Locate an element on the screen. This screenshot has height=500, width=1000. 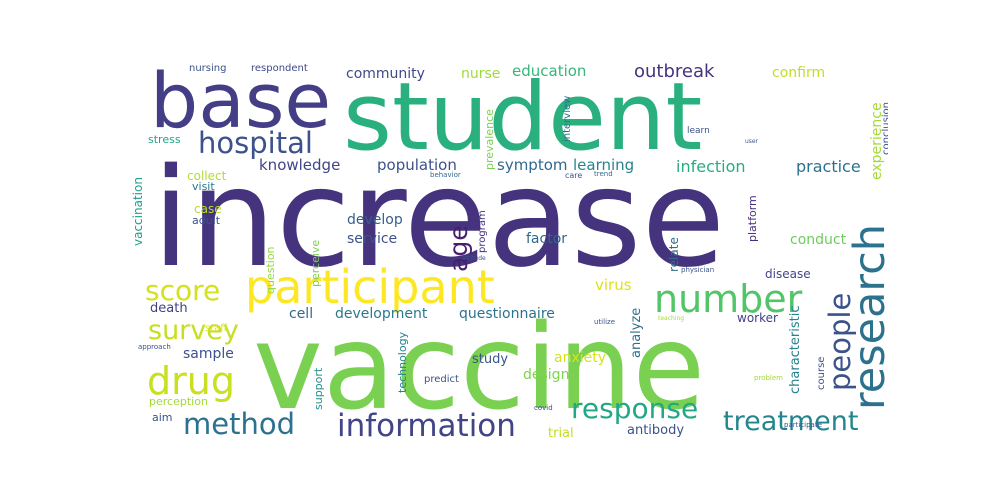
word-conclusion: conclusion is located at coordinates (884, 128).